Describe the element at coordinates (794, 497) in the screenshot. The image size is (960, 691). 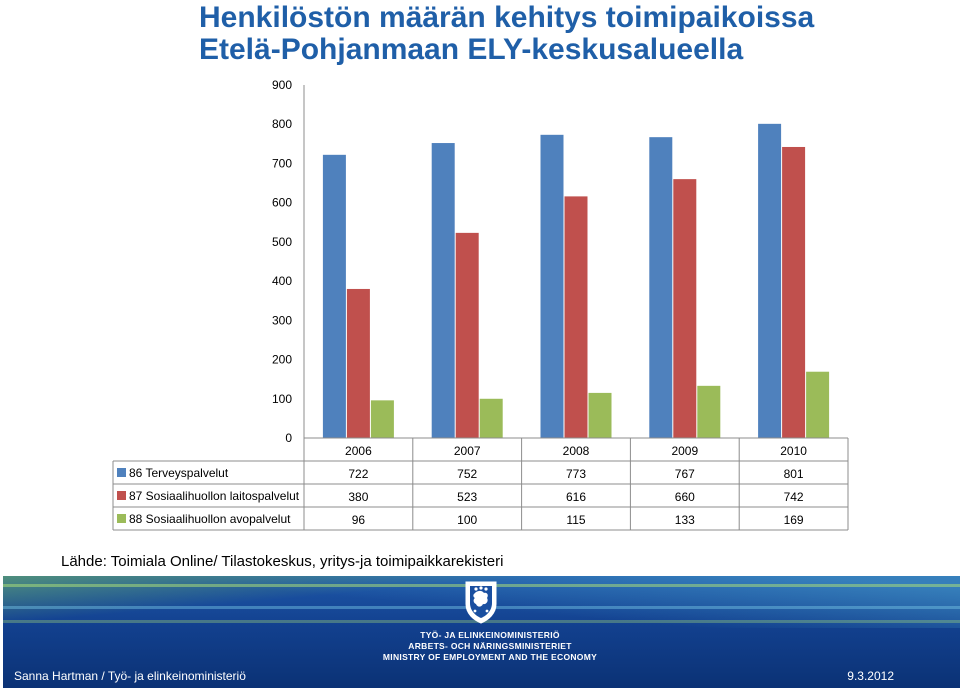
I see `data-label: 742` at that location.